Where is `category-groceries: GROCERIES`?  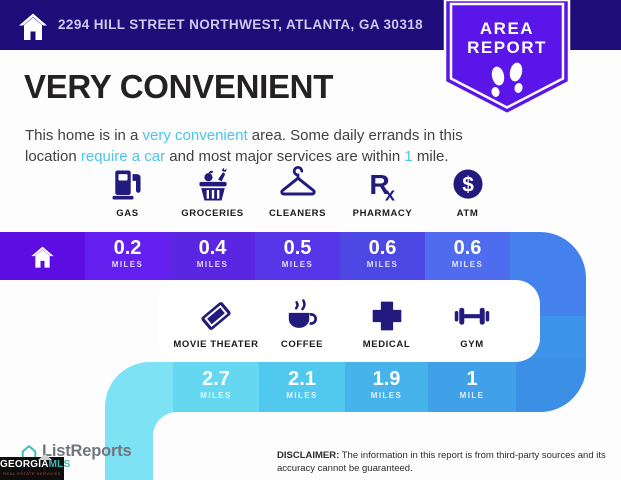
category-groceries: GROCERIES is located at coordinates (212, 192).